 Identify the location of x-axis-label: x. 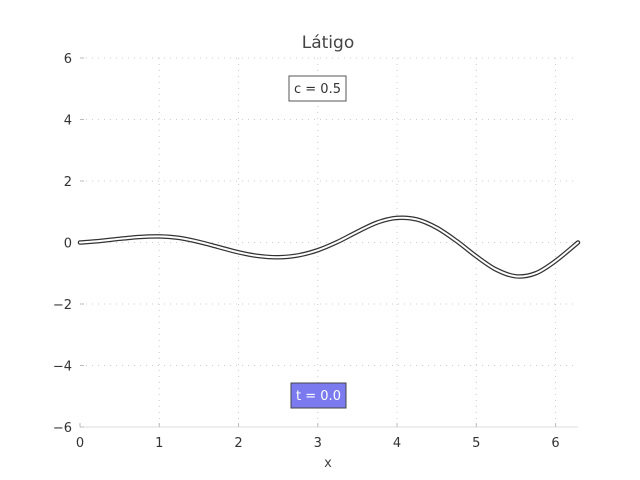
(328, 463).